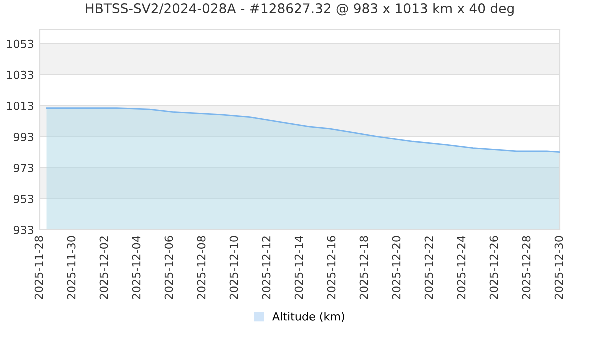  I want to click on y-tick-label: 973, so click(24, 168).